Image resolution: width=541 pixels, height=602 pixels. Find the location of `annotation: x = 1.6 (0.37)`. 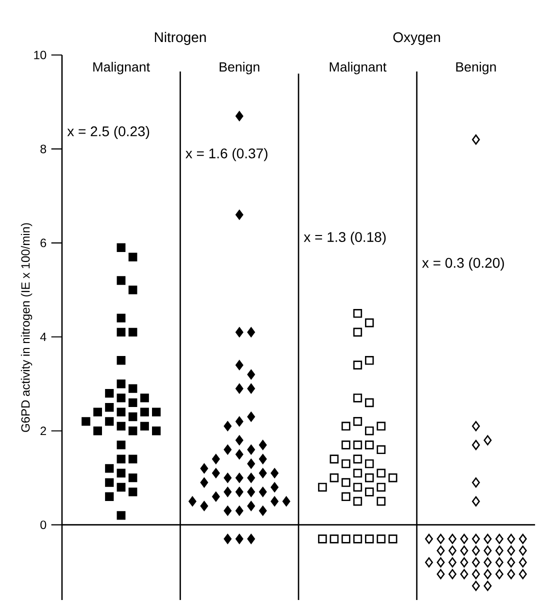

annotation: x = 1.6 (0.37) is located at coordinates (227, 155).